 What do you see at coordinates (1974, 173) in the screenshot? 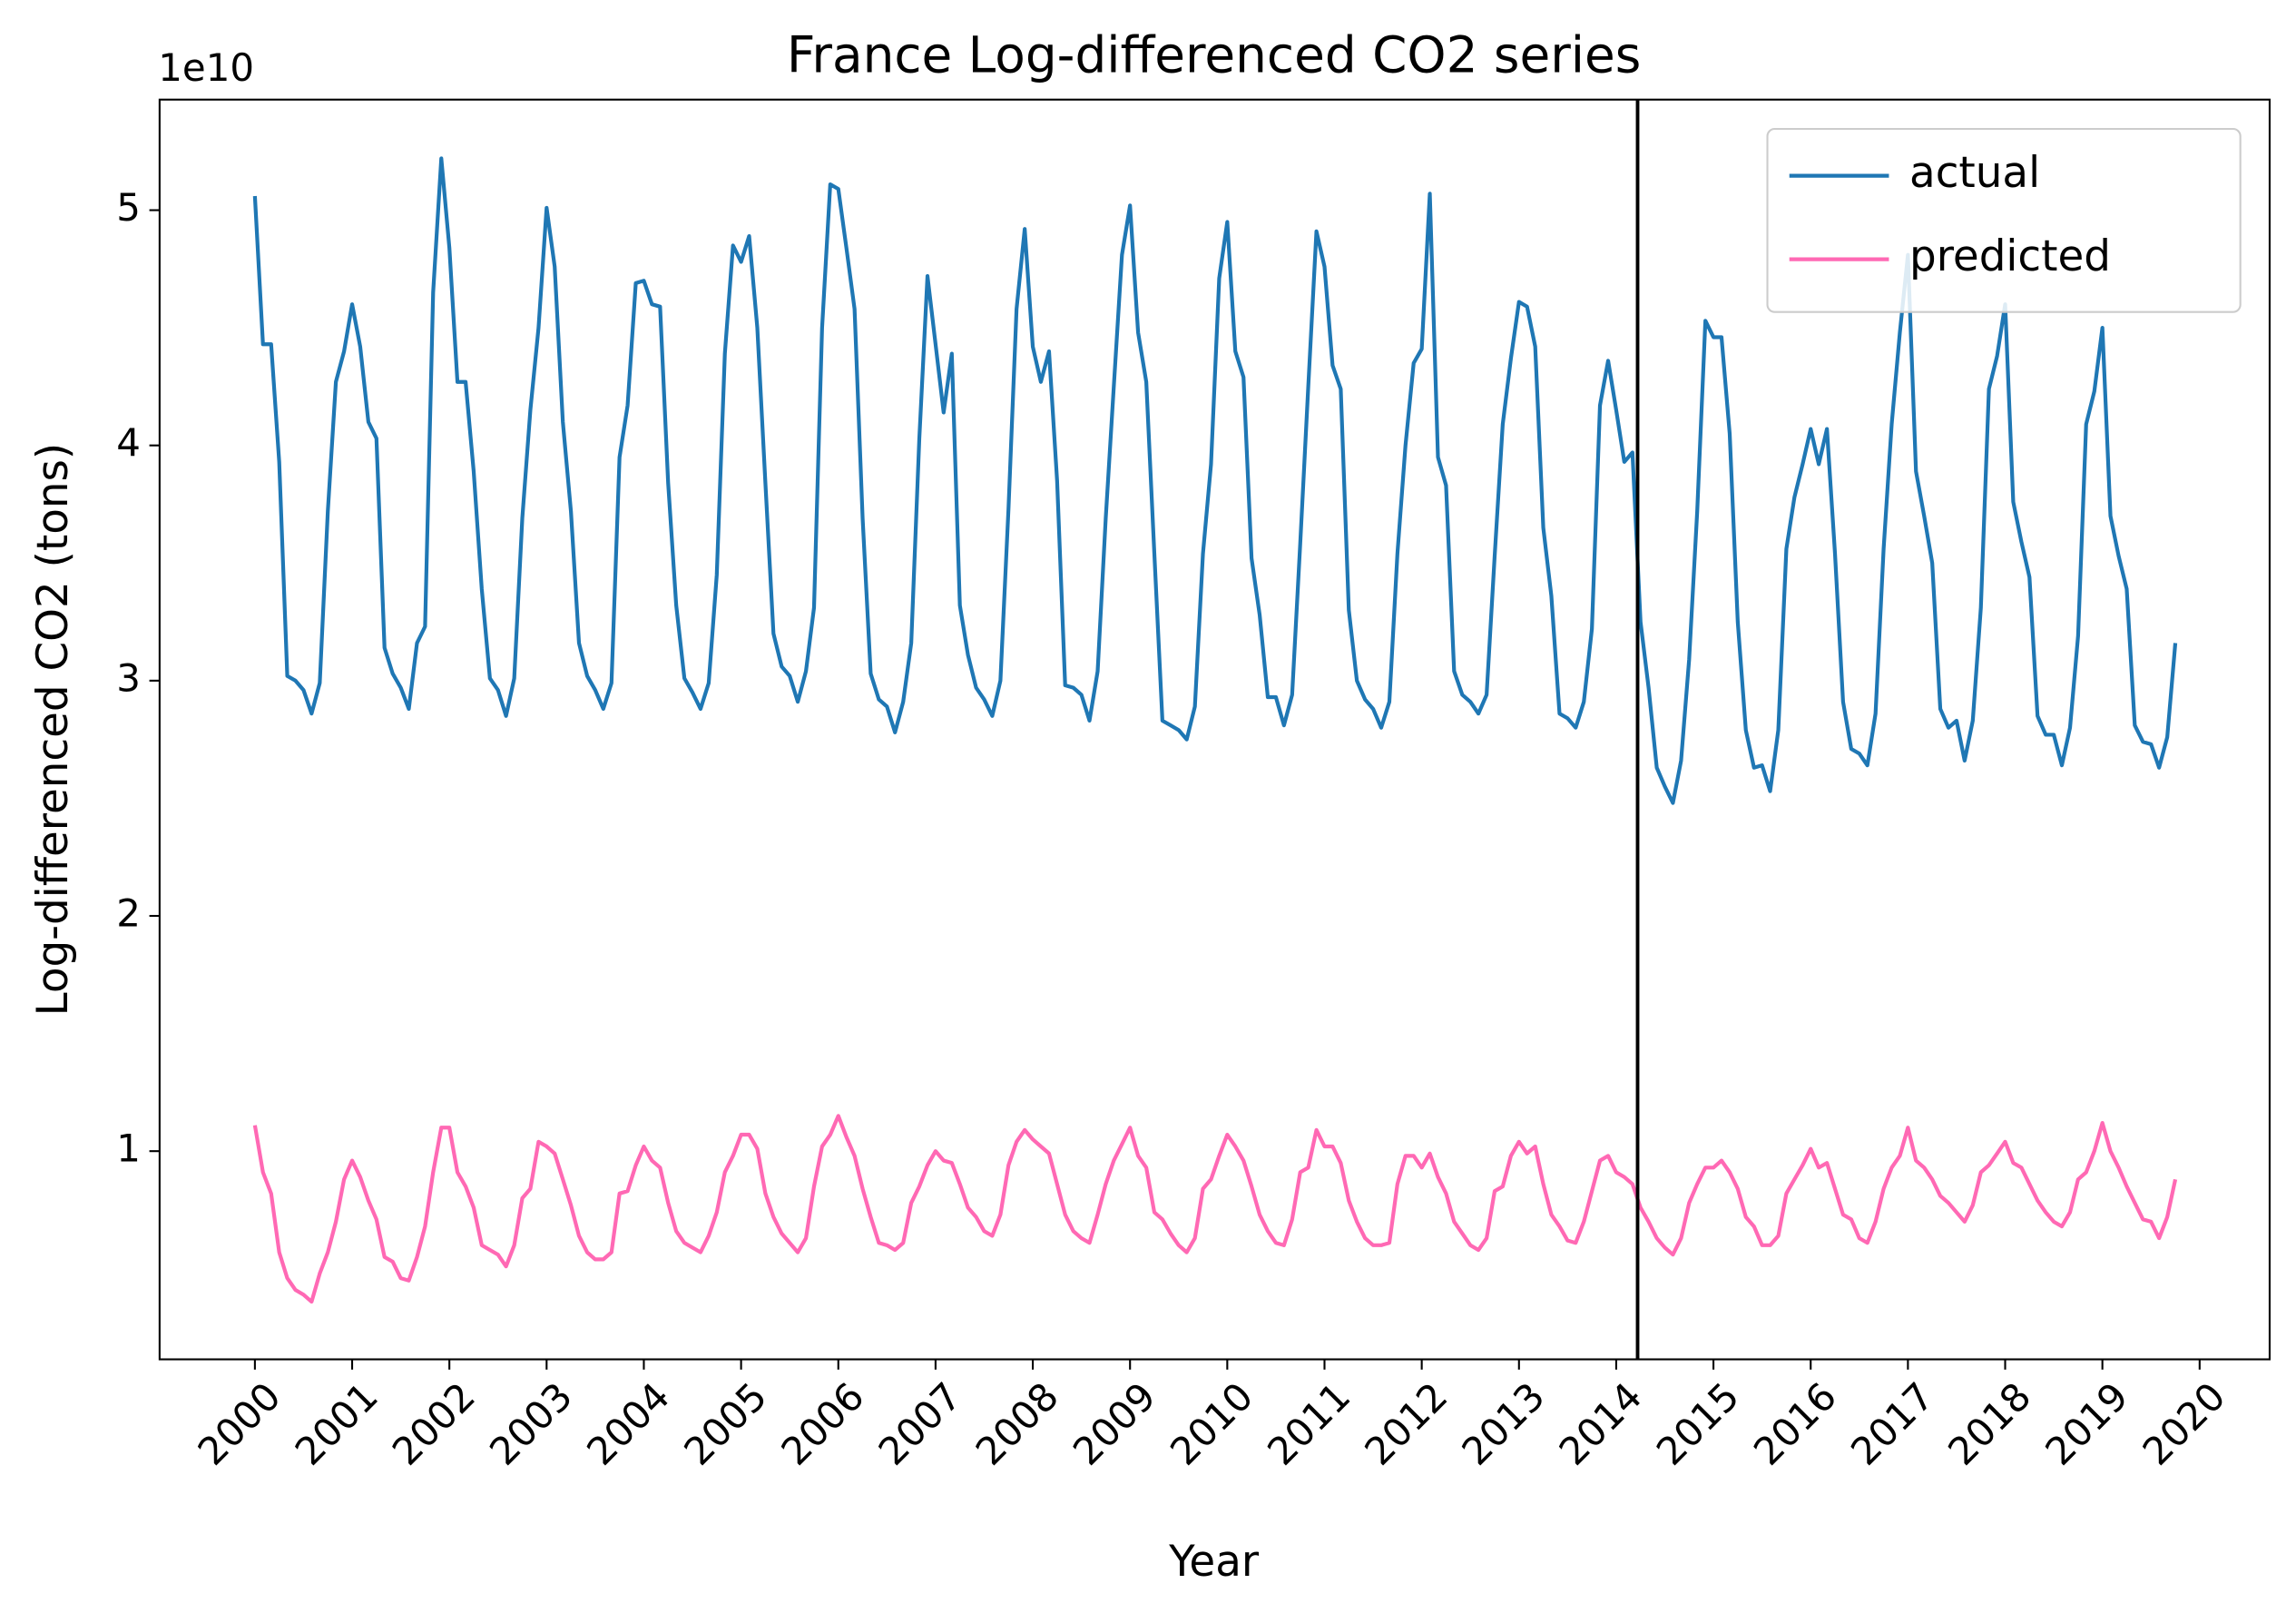
I see `legend-label: actual` at bounding box center [1974, 173].